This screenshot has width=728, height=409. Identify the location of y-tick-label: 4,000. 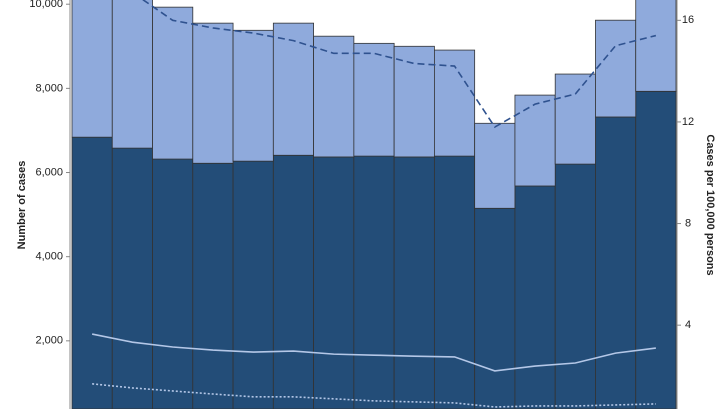
(49, 257).